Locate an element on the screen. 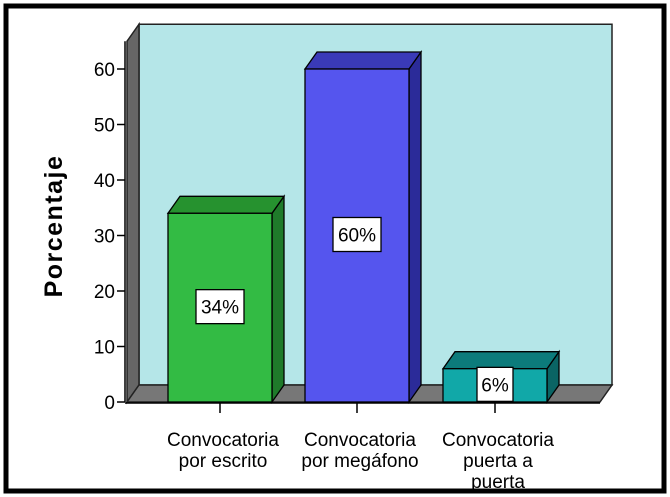 This screenshot has width=670, height=497. data-label: 6% is located at coordinates (495, 385).